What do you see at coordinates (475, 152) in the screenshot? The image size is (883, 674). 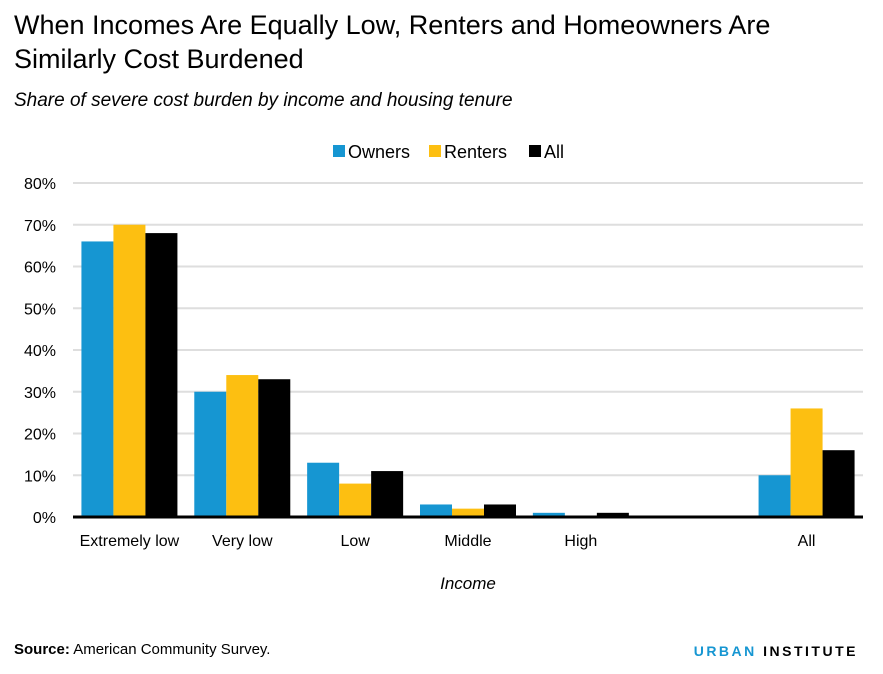 I see `legend-label: Renters` at bounding box center [475, 152].